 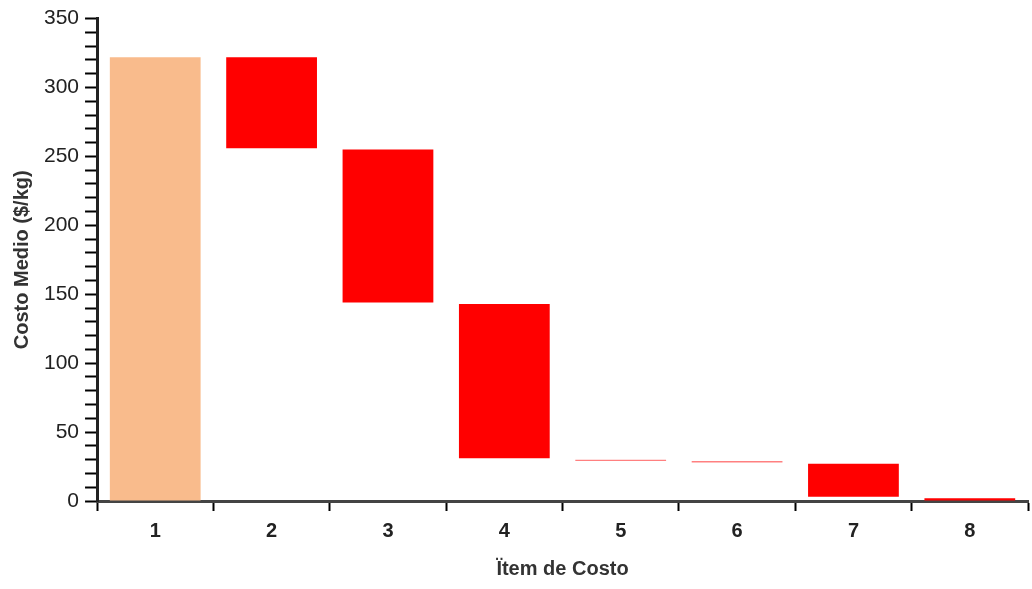 What do you see at coordinates (20, 260) in the screenshot?
I see `y-axis-title: Costo Medio ($/kg)` at bounding box center [20, 260].